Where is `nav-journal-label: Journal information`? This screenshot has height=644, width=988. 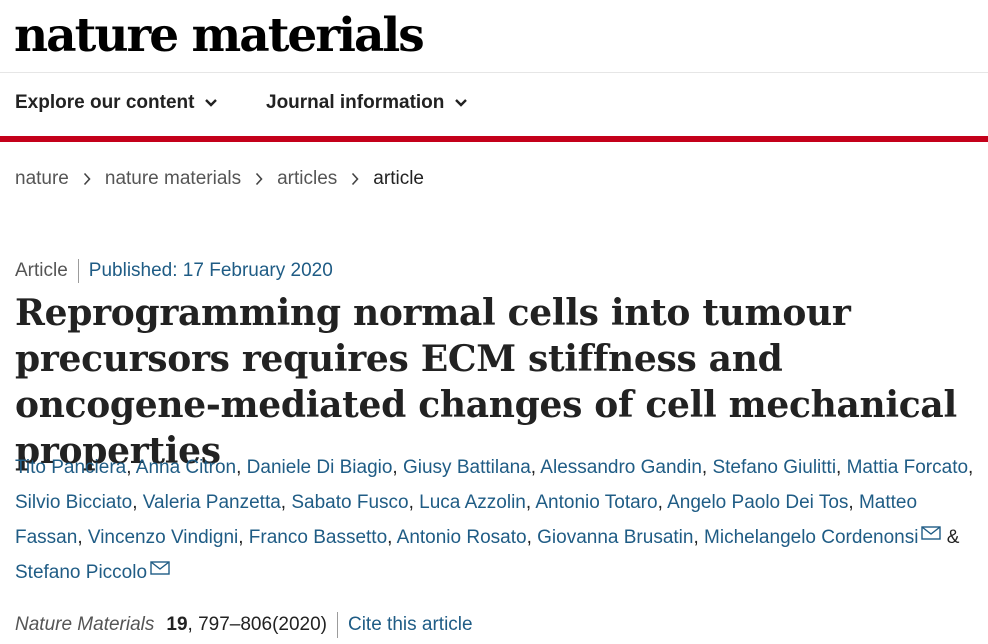
nav-journal-label: Journal information is located at coordinates (355, 102).